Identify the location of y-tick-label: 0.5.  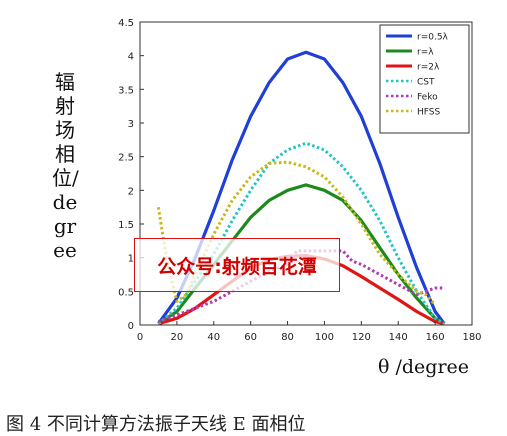
(126, 292).